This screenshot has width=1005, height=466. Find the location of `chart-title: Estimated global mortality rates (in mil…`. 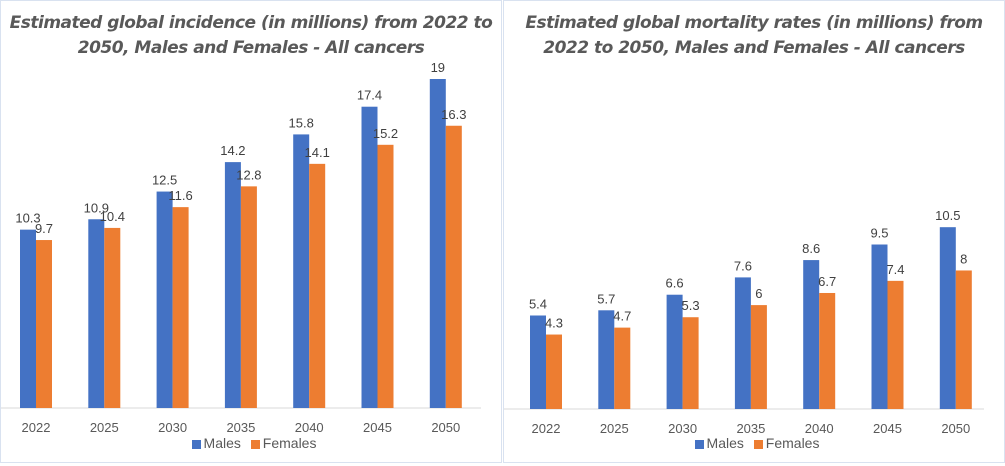

chart-title: Estimated global mortality rates (in mil… is located at coordinates (754, 35).